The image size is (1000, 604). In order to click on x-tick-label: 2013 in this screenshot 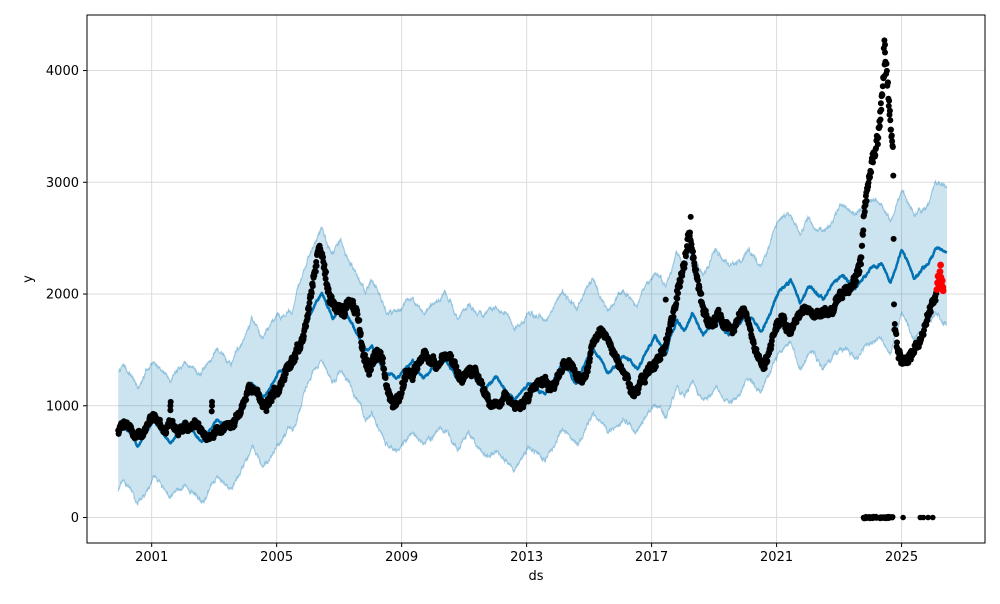, I will do `click(526, 557)`.